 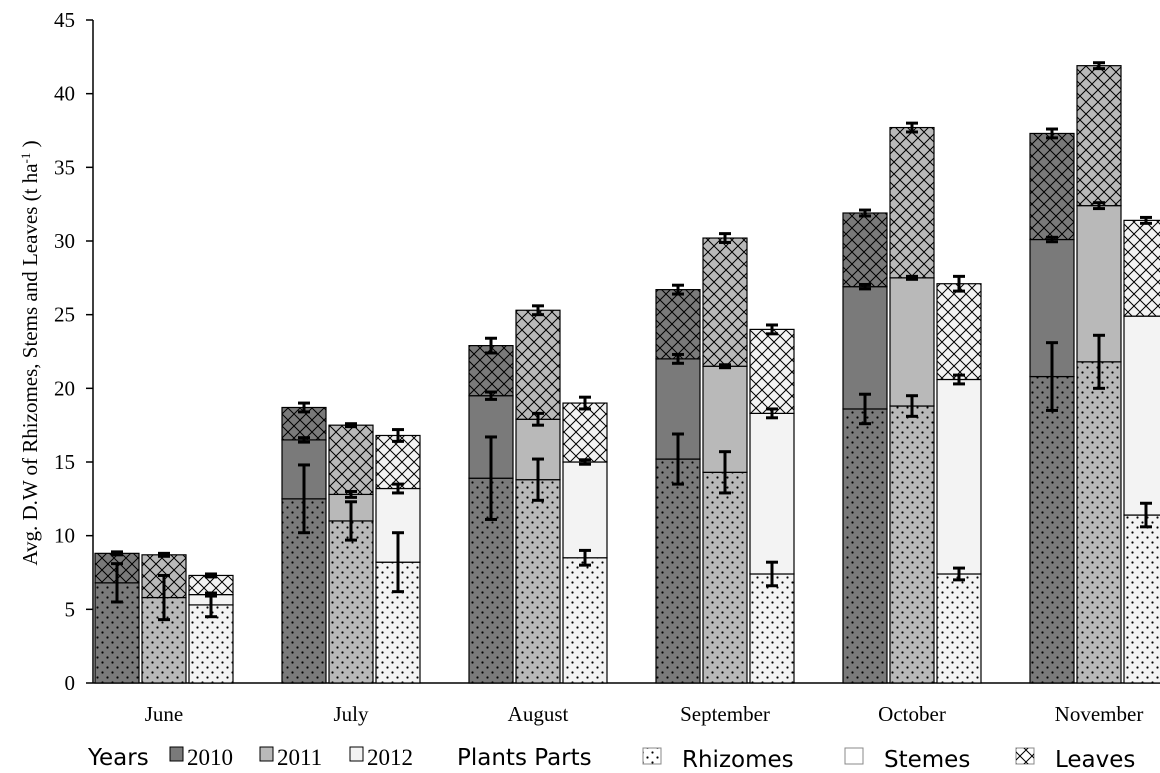 What do you see at coordinates (70, 683) in the screenshot?
I see `y-tick-label: 0` at bounding box center [70, 683].